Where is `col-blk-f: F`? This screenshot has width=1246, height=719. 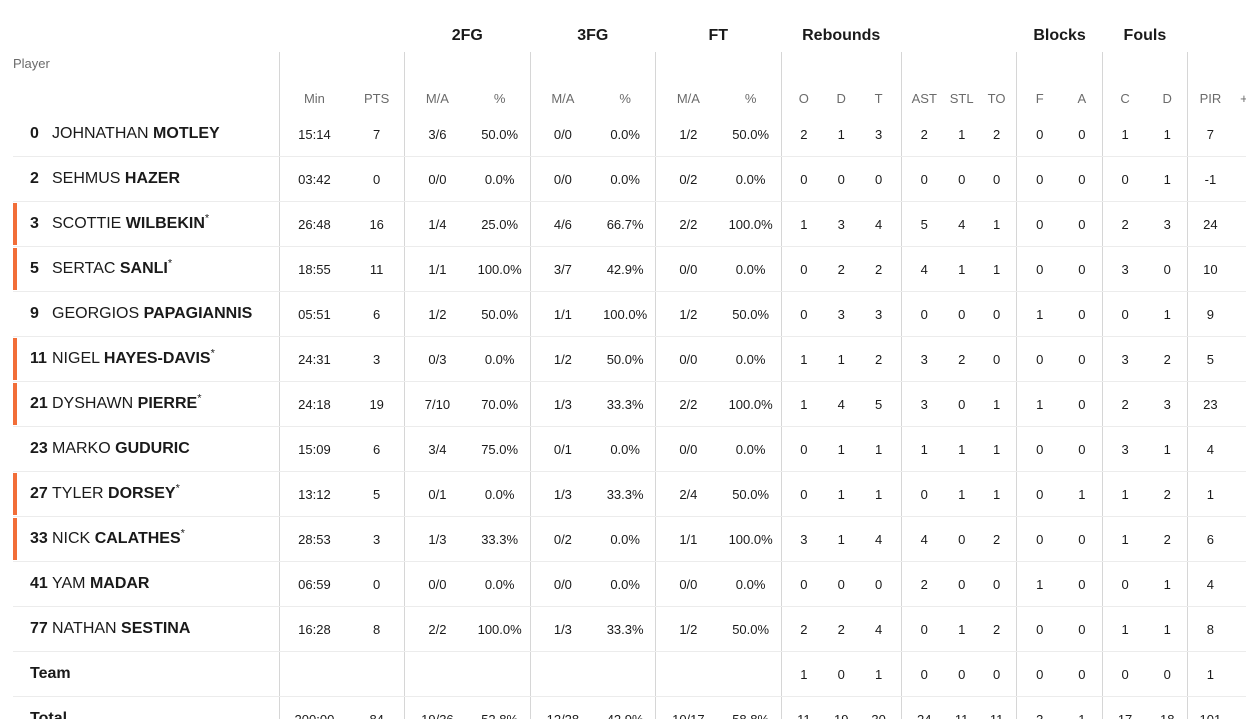
col-blk-f: F is located at coordinates (1039, 82).